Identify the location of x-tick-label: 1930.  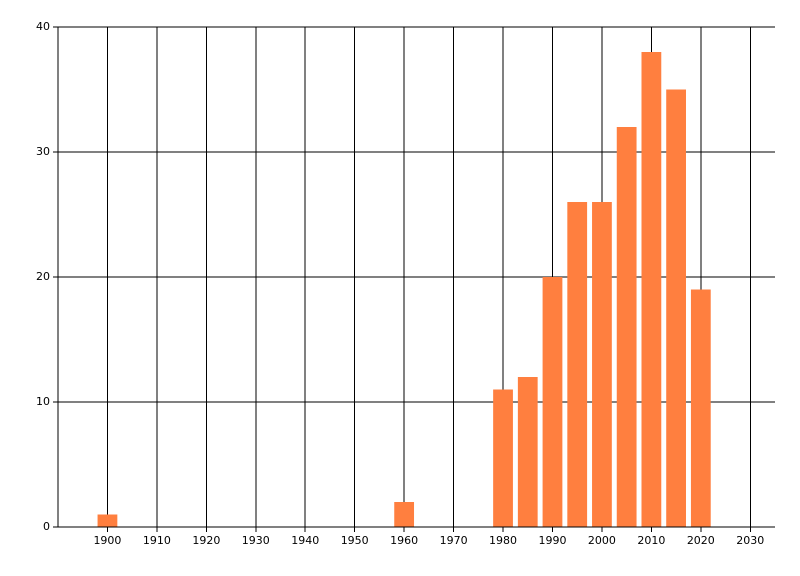
(256, 540).